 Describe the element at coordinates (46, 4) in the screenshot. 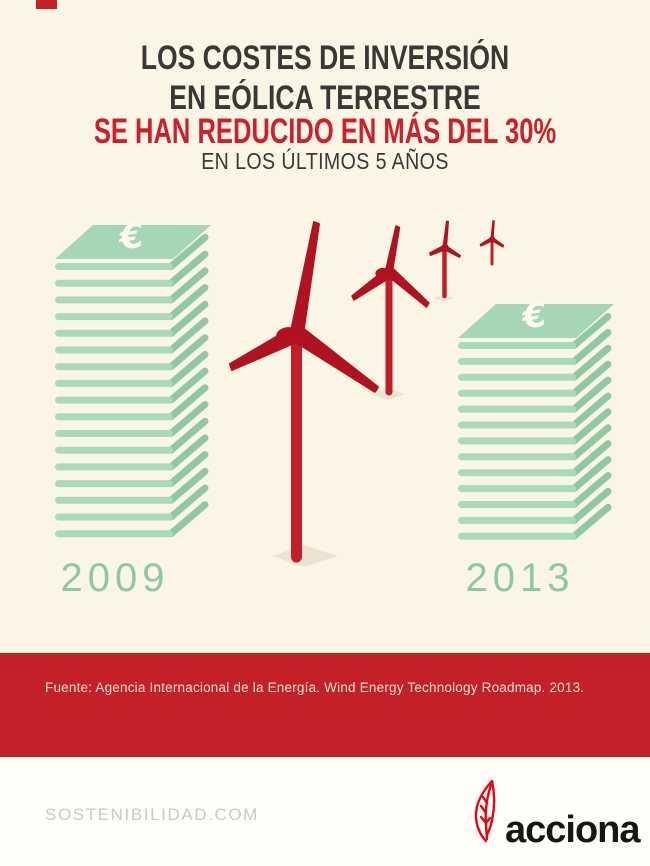

I see `corner-accent` at that location.